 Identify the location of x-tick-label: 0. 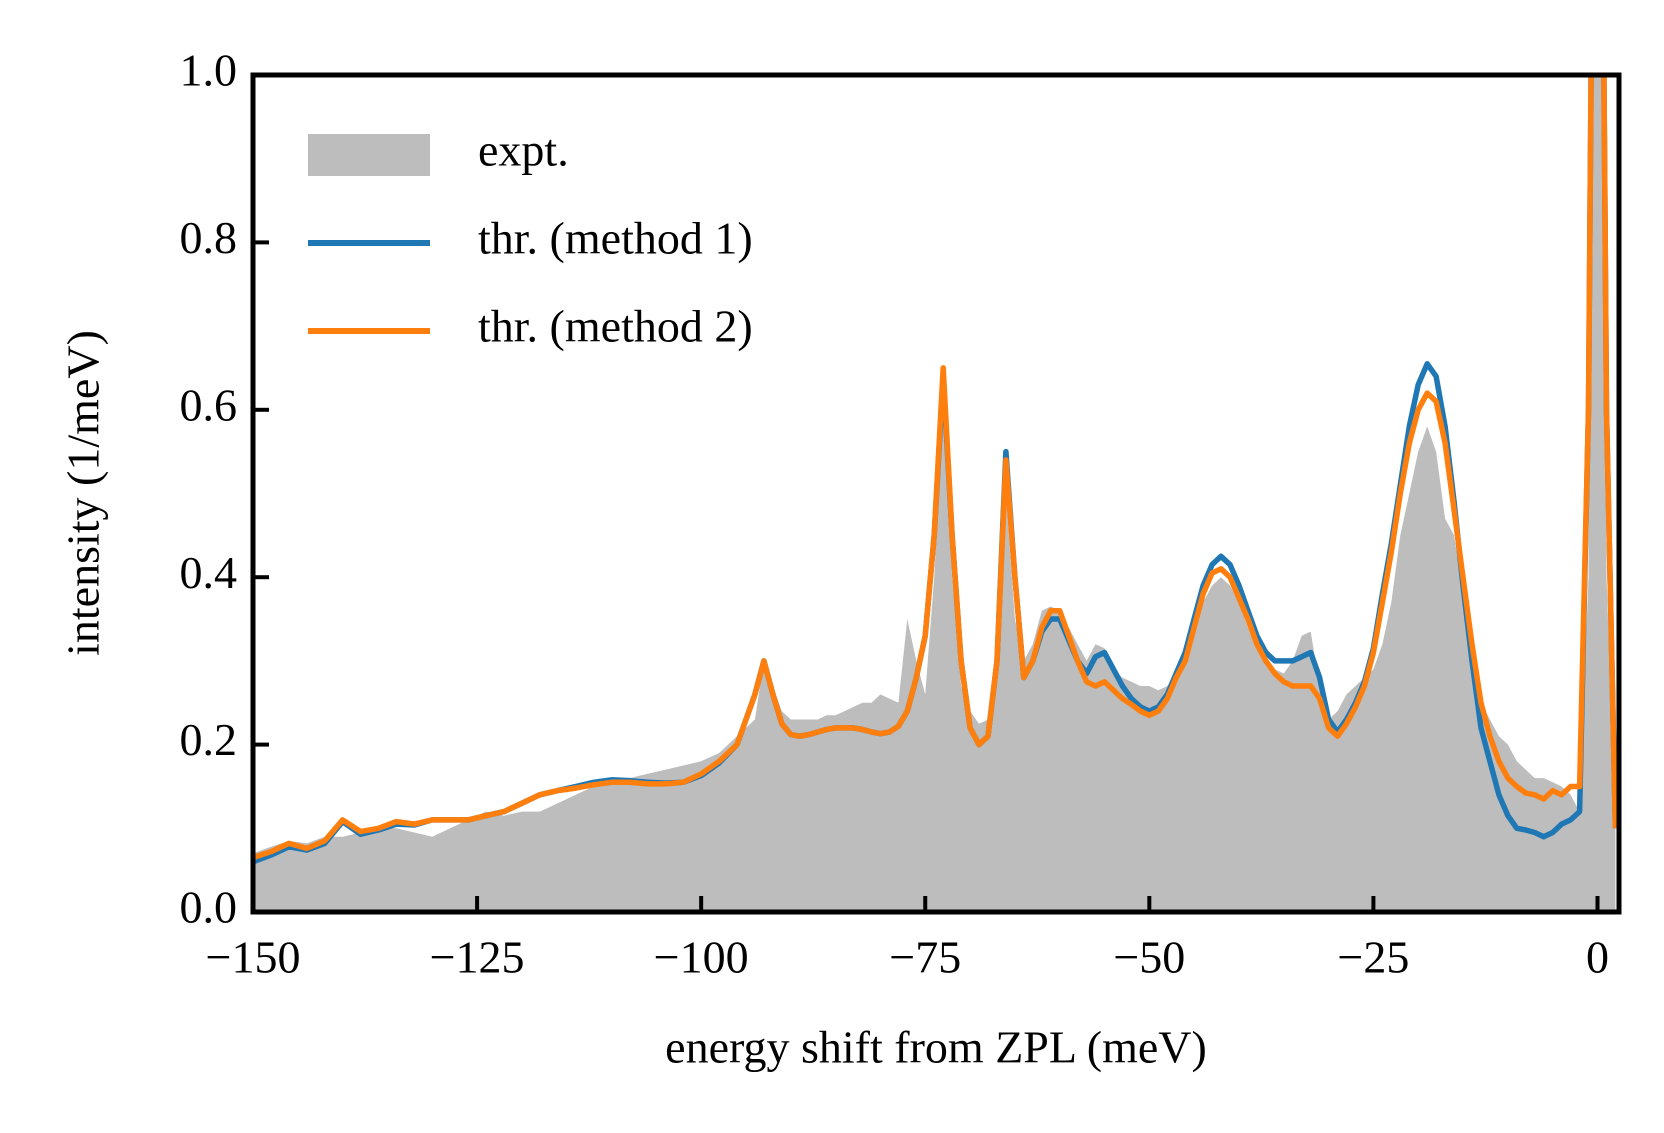
(1597, 957).